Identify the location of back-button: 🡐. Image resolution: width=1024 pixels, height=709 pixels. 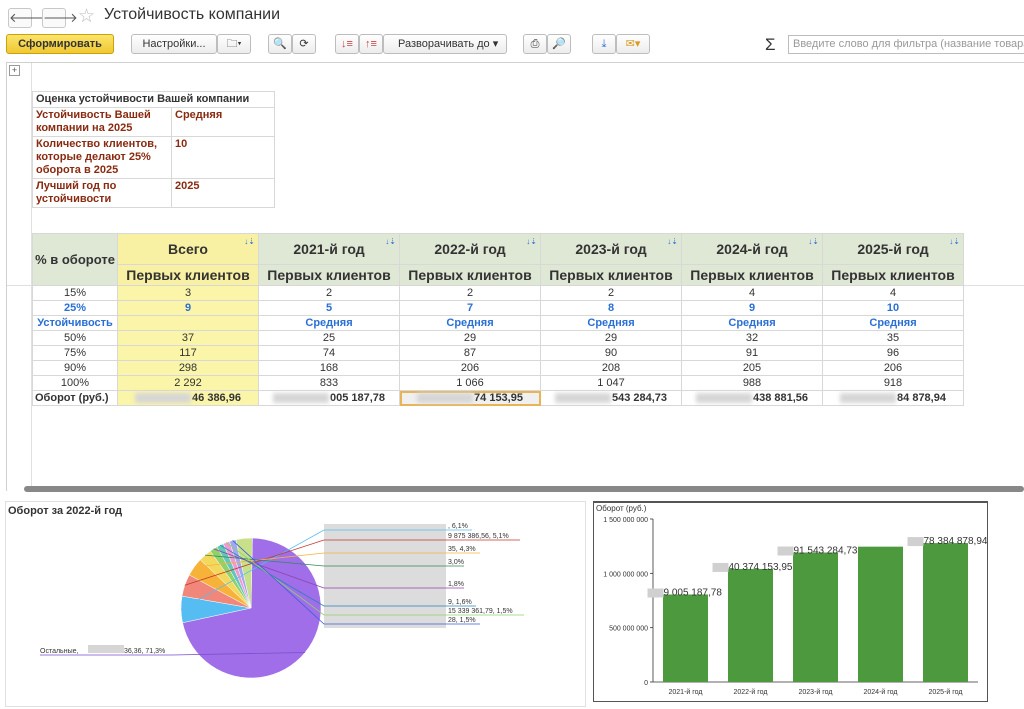
(26, 18).